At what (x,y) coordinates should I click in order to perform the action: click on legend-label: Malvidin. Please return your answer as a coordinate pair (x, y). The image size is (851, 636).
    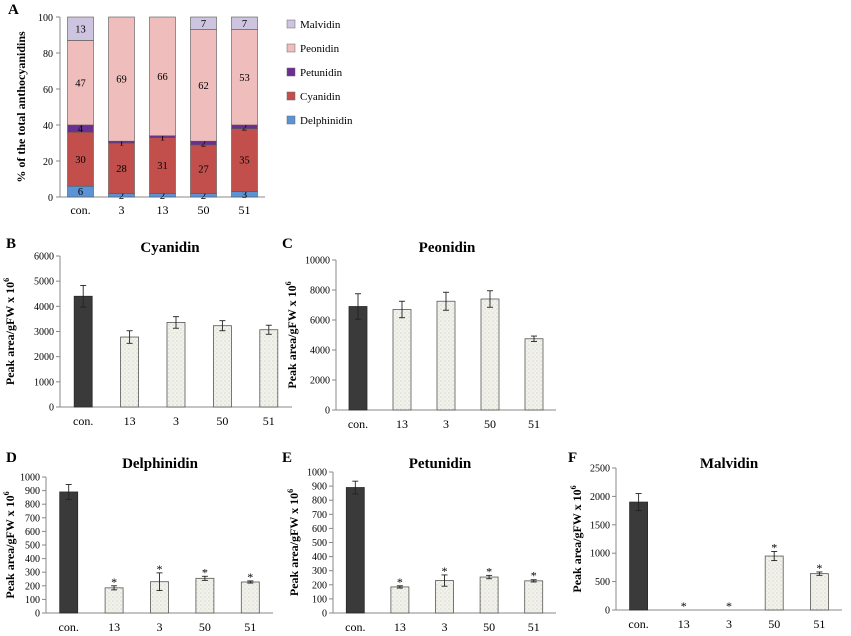
    Looking at the image, I should click on (320, 25).